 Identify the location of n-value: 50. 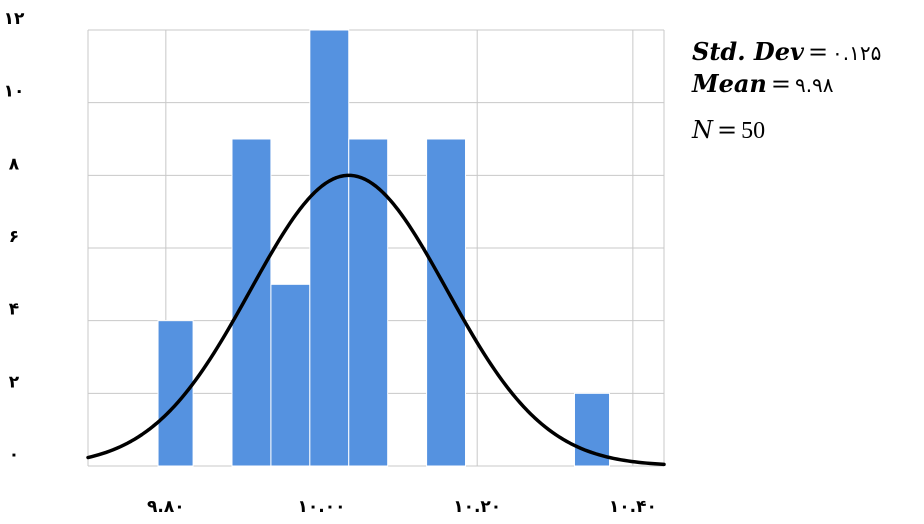
(753, 131).